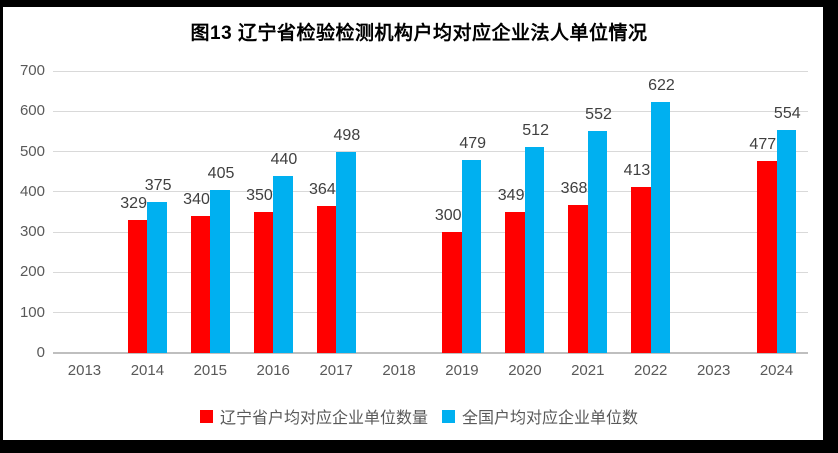 This screenshot has height=453, width=838. What do you see at coordinates (419, 33) in the screenshot?
I see `chart-title: 图13 辽宁省检验检测机构户均对应企业法人单位情况` at bounding box center [419, 33].